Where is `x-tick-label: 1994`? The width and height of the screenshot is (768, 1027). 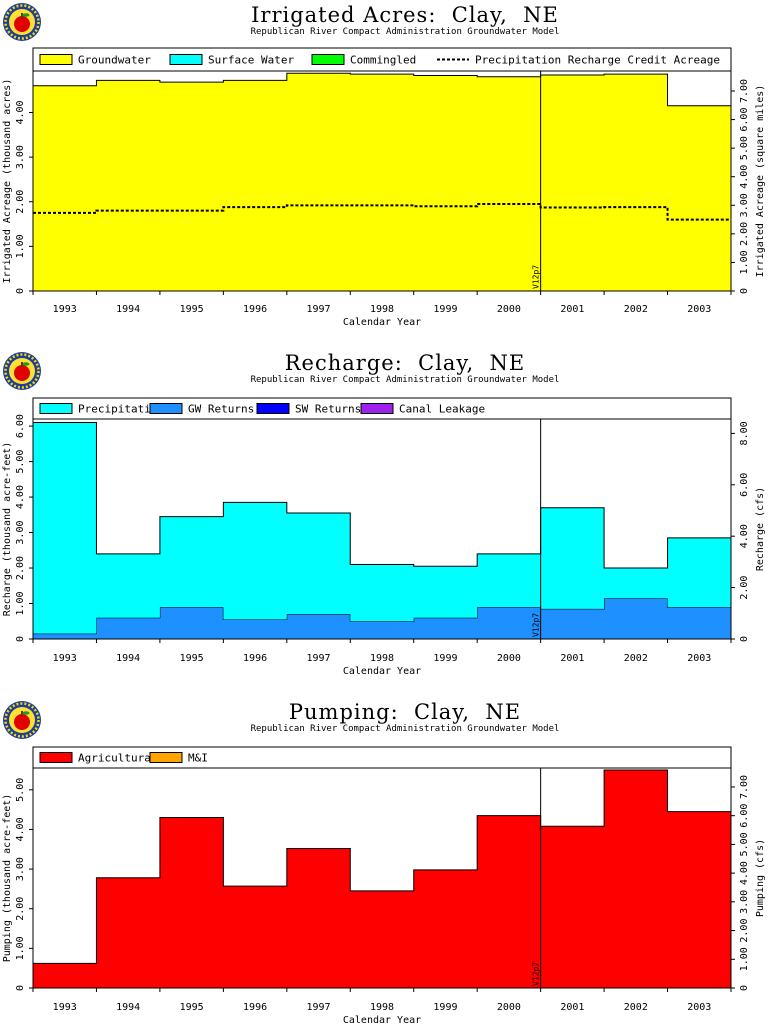
x-tick-label: 1994 is located at coordinates (128, 309).